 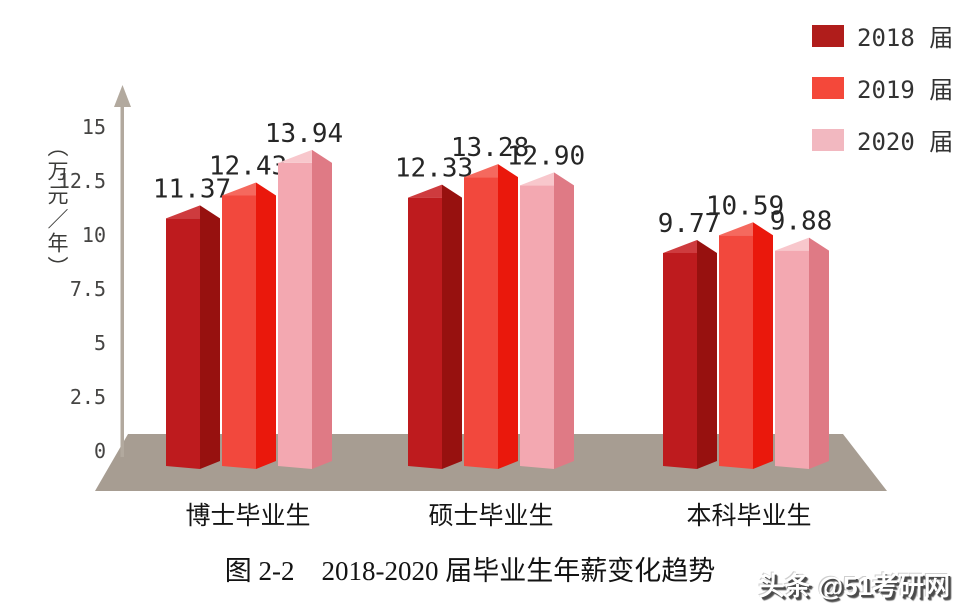 I want to click on legend-swatch-2019, so click(x=828, y=87).